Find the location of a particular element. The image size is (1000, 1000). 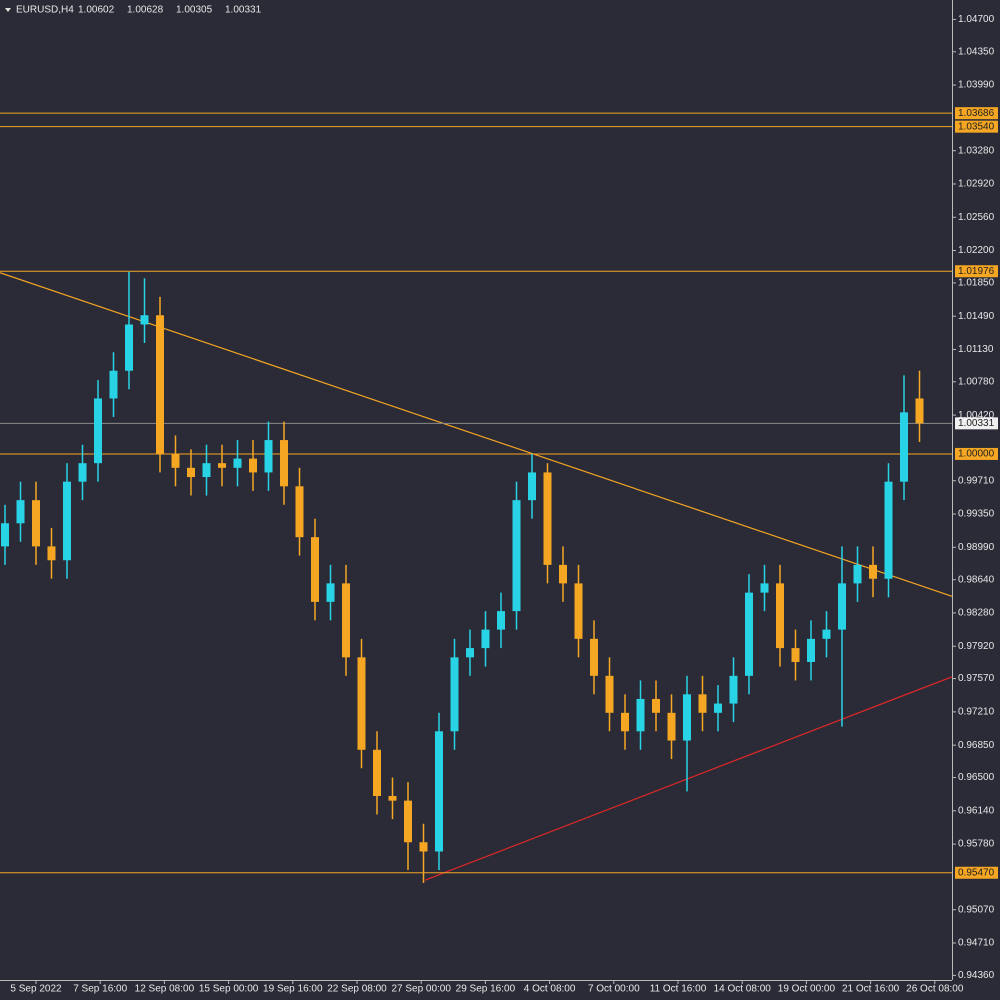

y-tick-label: 1.01130 is located at coordinates (976, 349).